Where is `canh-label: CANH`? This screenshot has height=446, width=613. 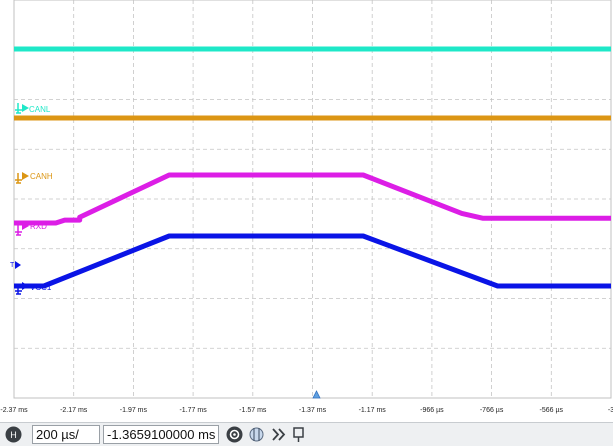 canh-label: CANH is located at coordinates (41, 176).